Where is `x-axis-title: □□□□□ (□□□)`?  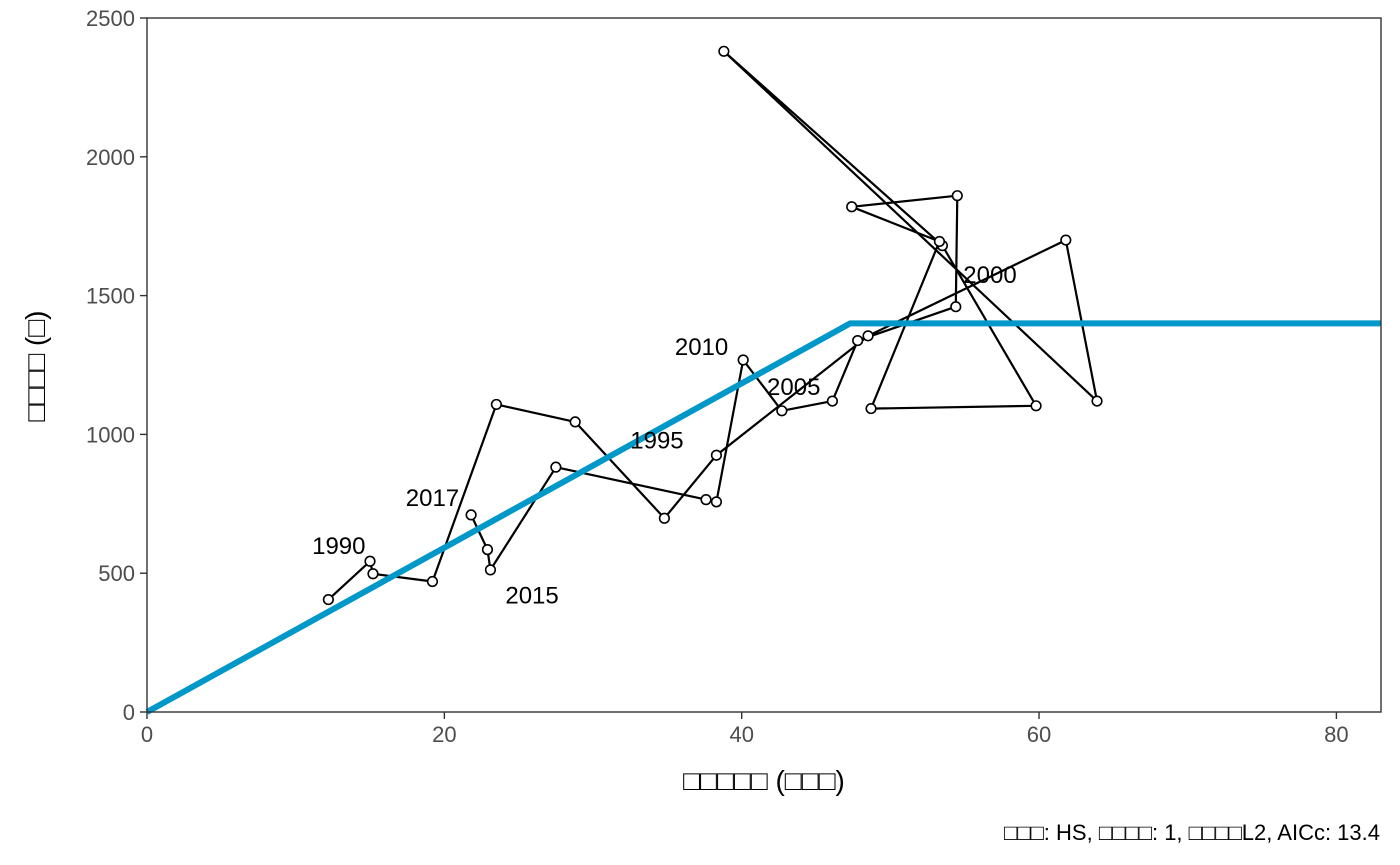
x-axis-title: □□□□□ (□□□) is located at coordinates (764, 780).